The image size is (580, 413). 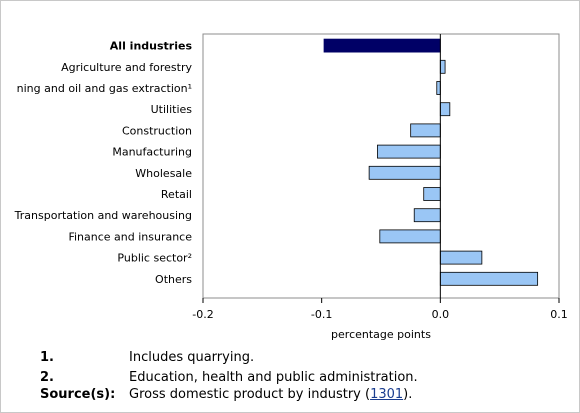 What do you see at coordinates (154, 258) in the screenshot?
I see `category-label-cat-10: Public sector²` at bounding box center [154, 258].